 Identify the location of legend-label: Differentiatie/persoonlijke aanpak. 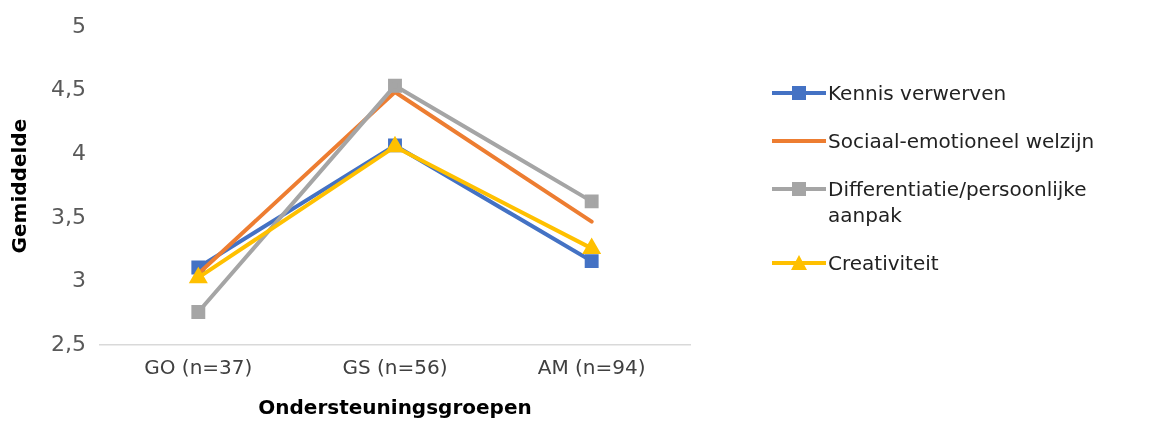
(958, 202).